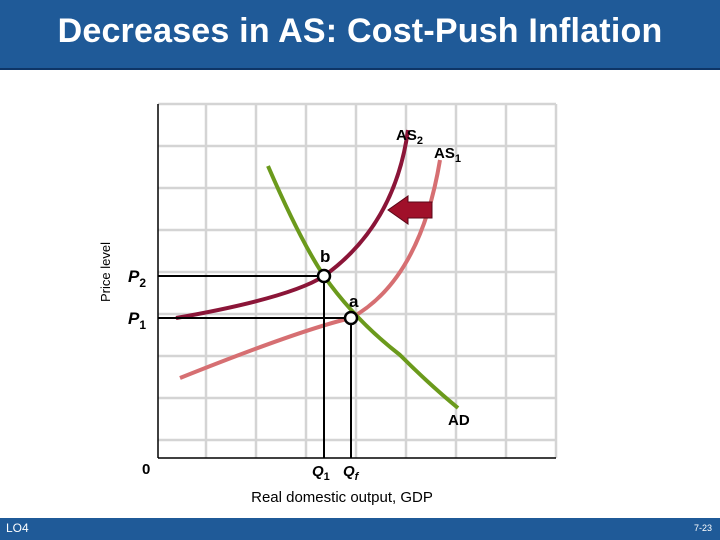 The height and width of the screenshot is (540, 720). I want to click on x-axis-label: Real domestic output, GDP, so click(342, 497).